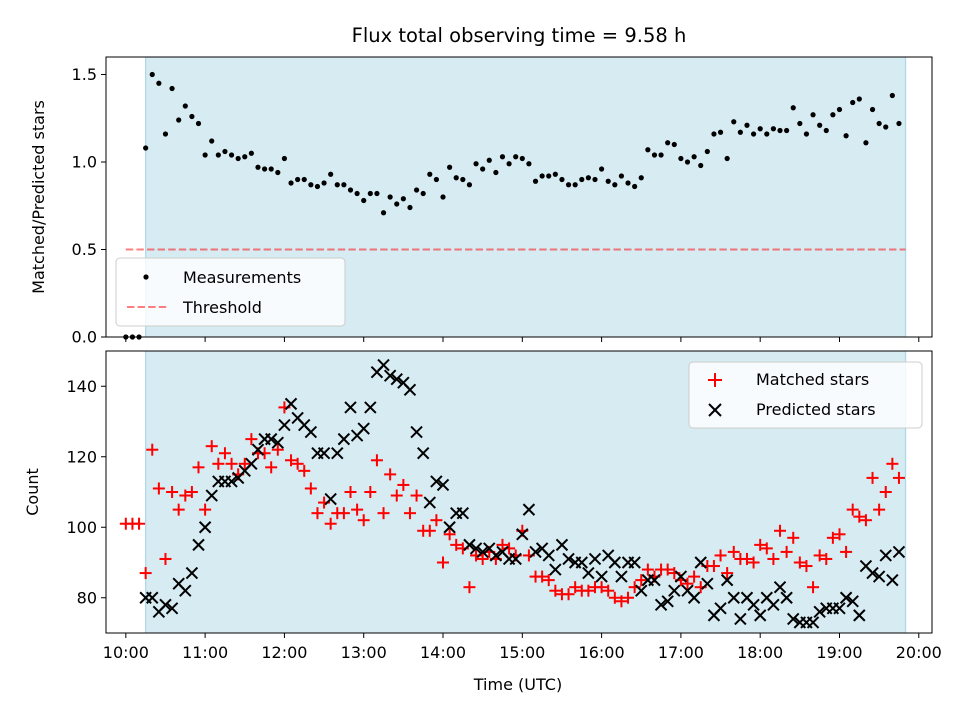 The image size is (960, 720). What do you see at coordinates (84, 162) in the screenshot?
I see `y-tick-label: 1.0` at bounding box center [84, 162].